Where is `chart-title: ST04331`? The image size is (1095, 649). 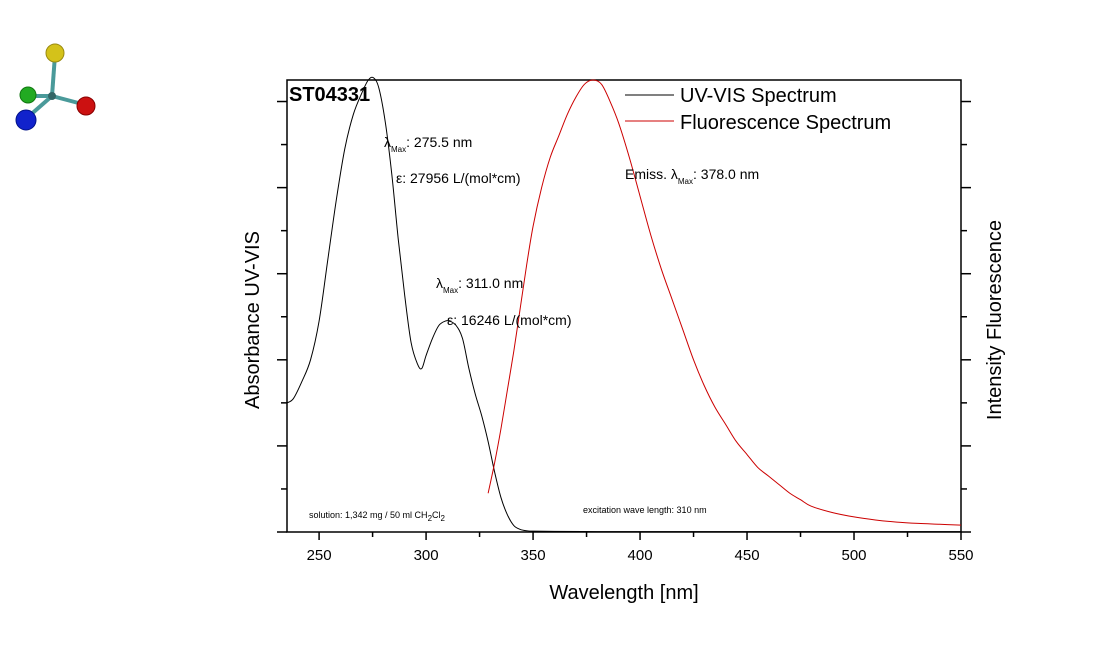 chart-title: ST04331 is located at coordinates (329, 95).